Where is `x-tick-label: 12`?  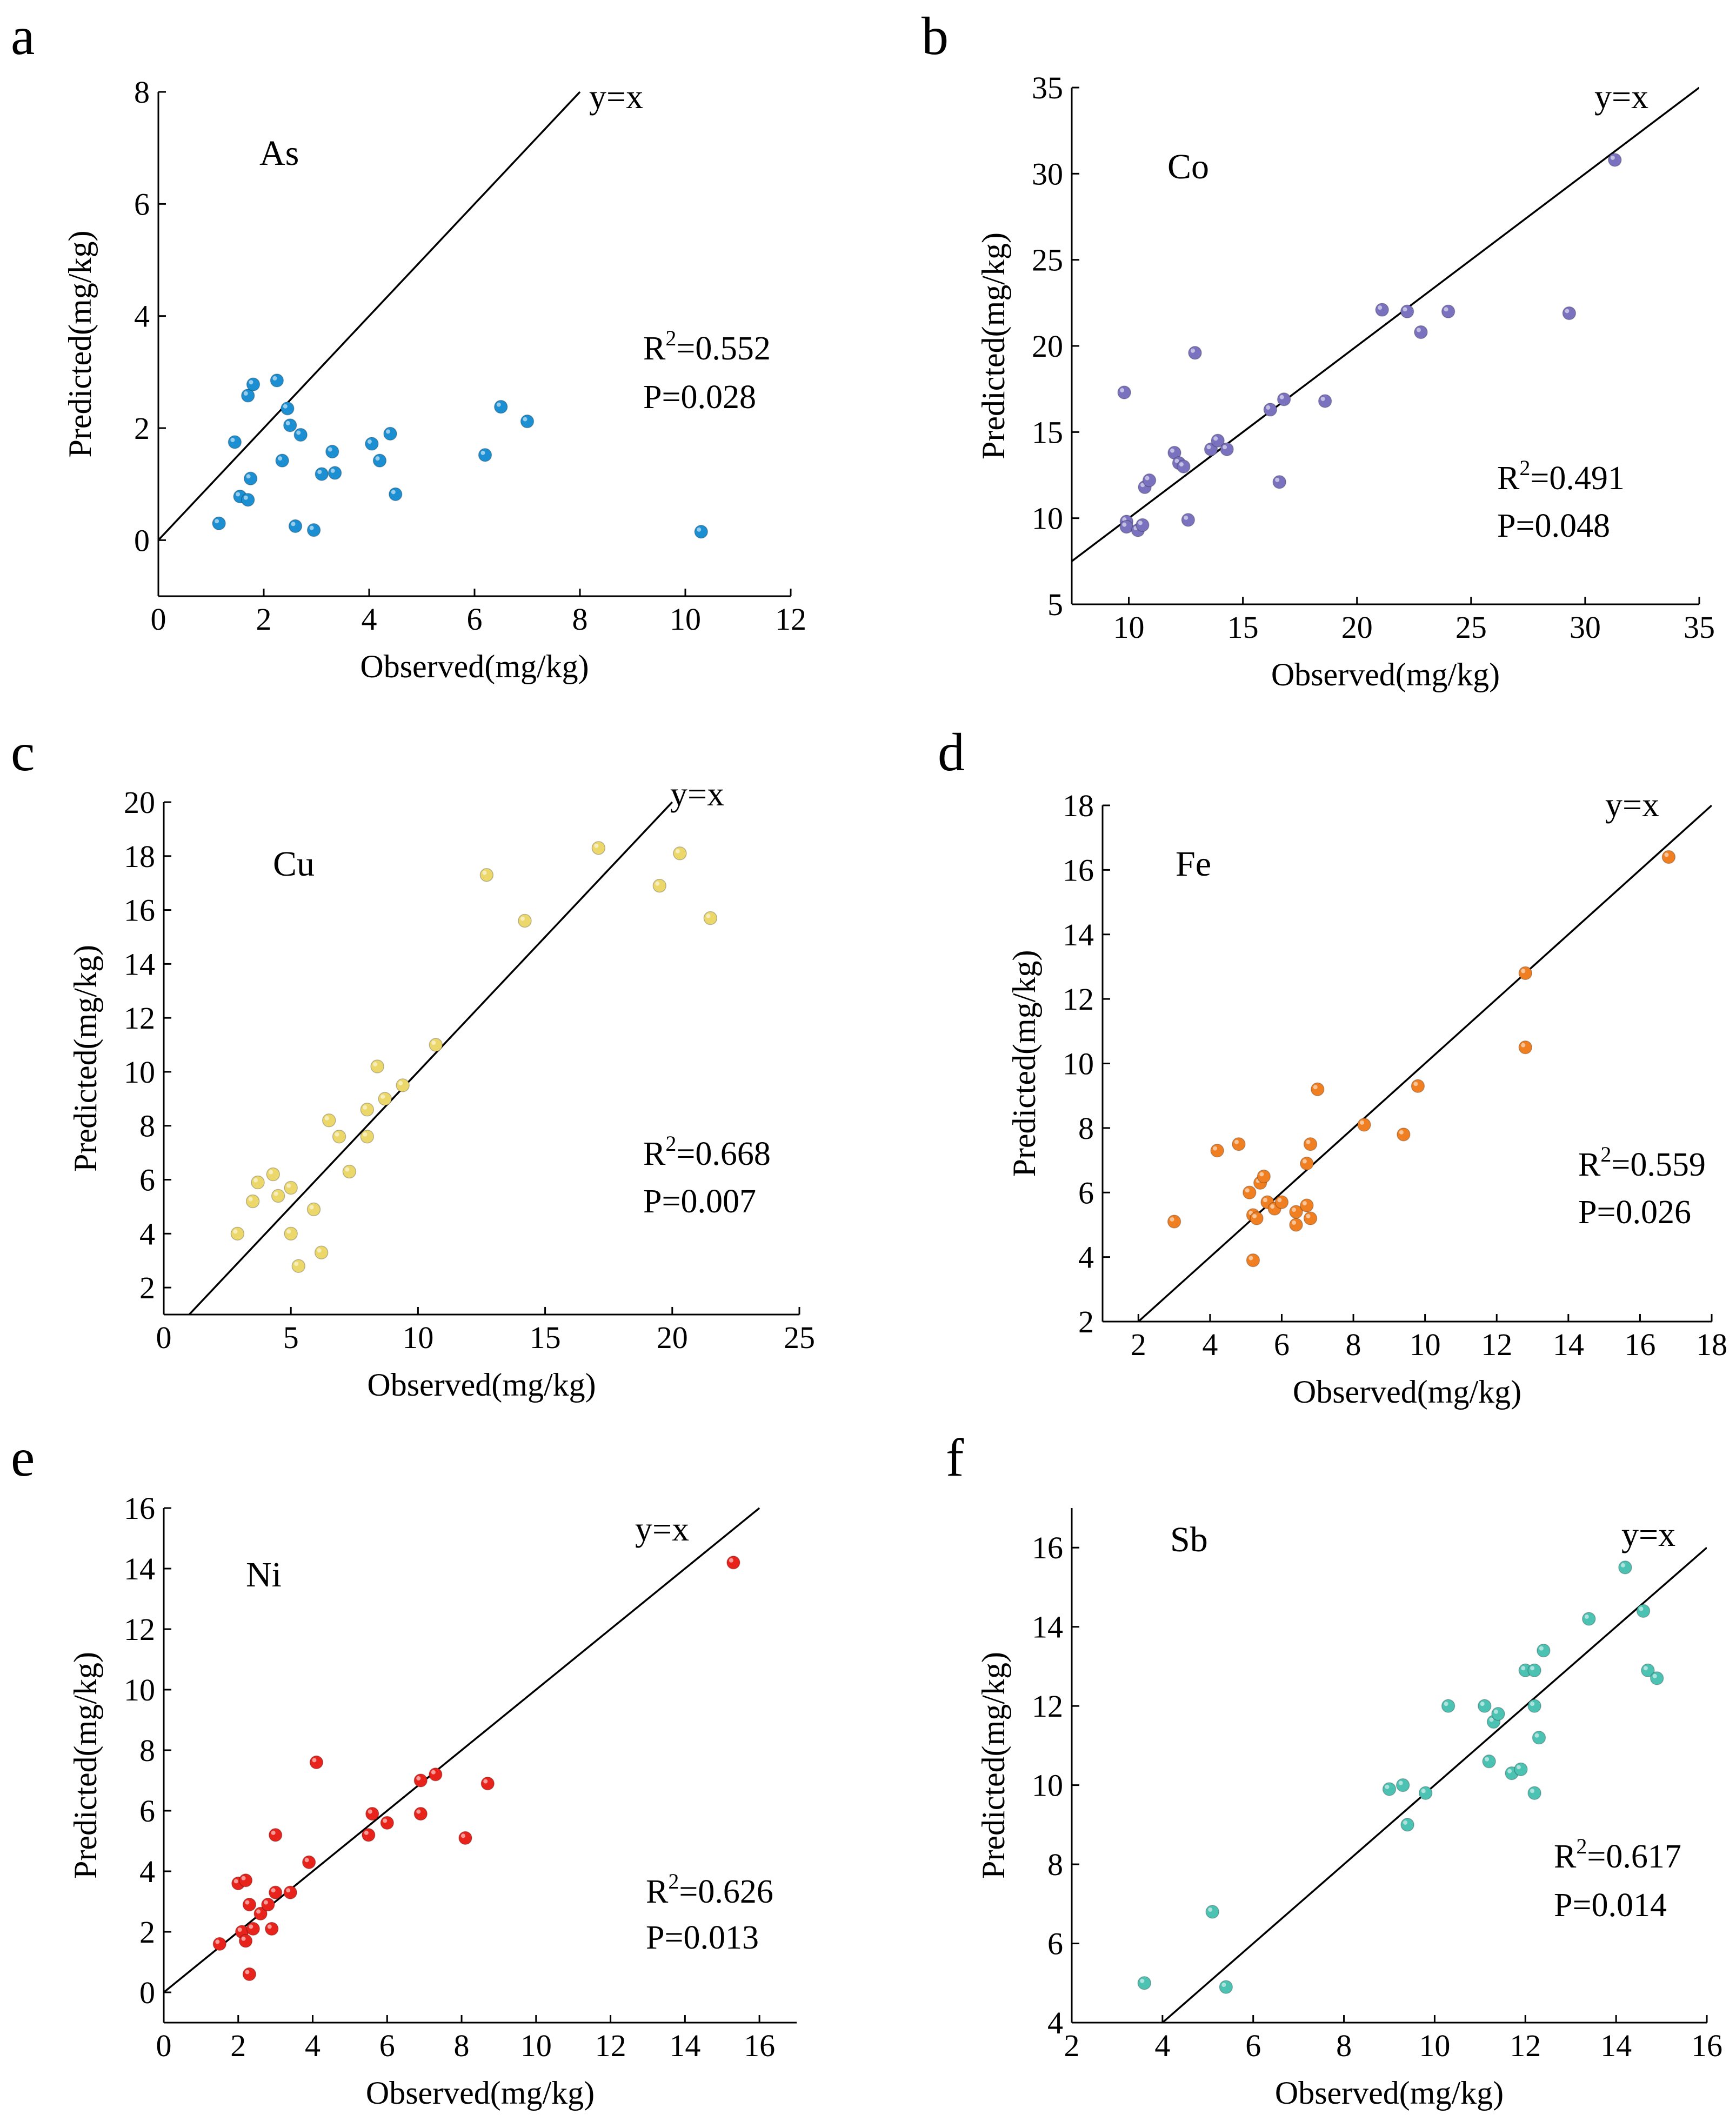 x-tick-label: 12 is located at coordinates (611, 2045).